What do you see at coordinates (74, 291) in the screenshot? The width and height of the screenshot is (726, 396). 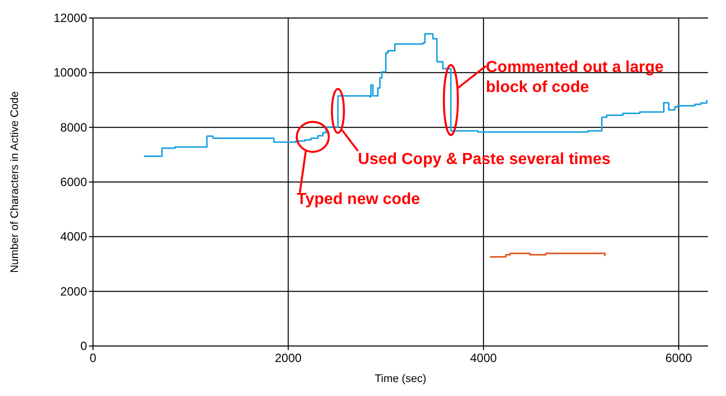 I see `y-tick-label: 2000` at bounding box center [74, 291].